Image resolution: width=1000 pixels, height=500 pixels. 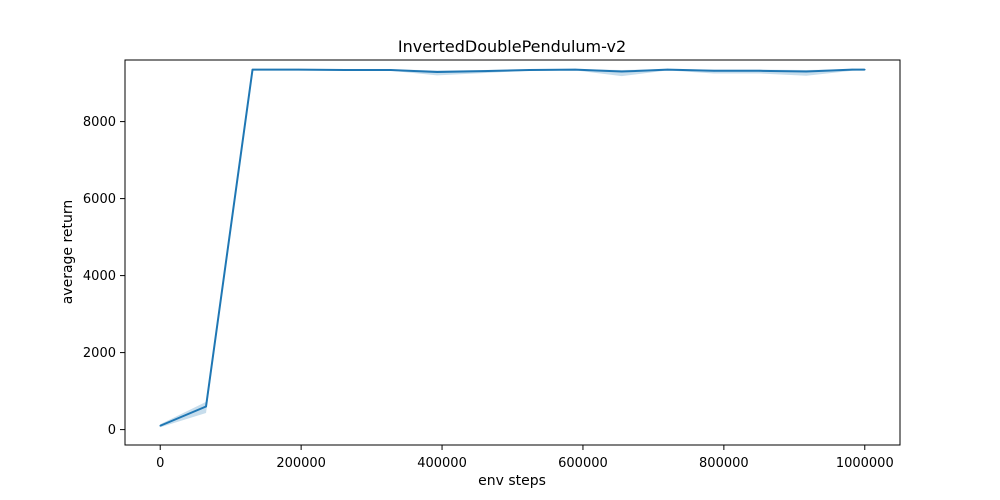 What do you see at coordinates (99, 199) in the screenshot?
I see `y-tick-label: 6000` at bounding box center [99, 199].